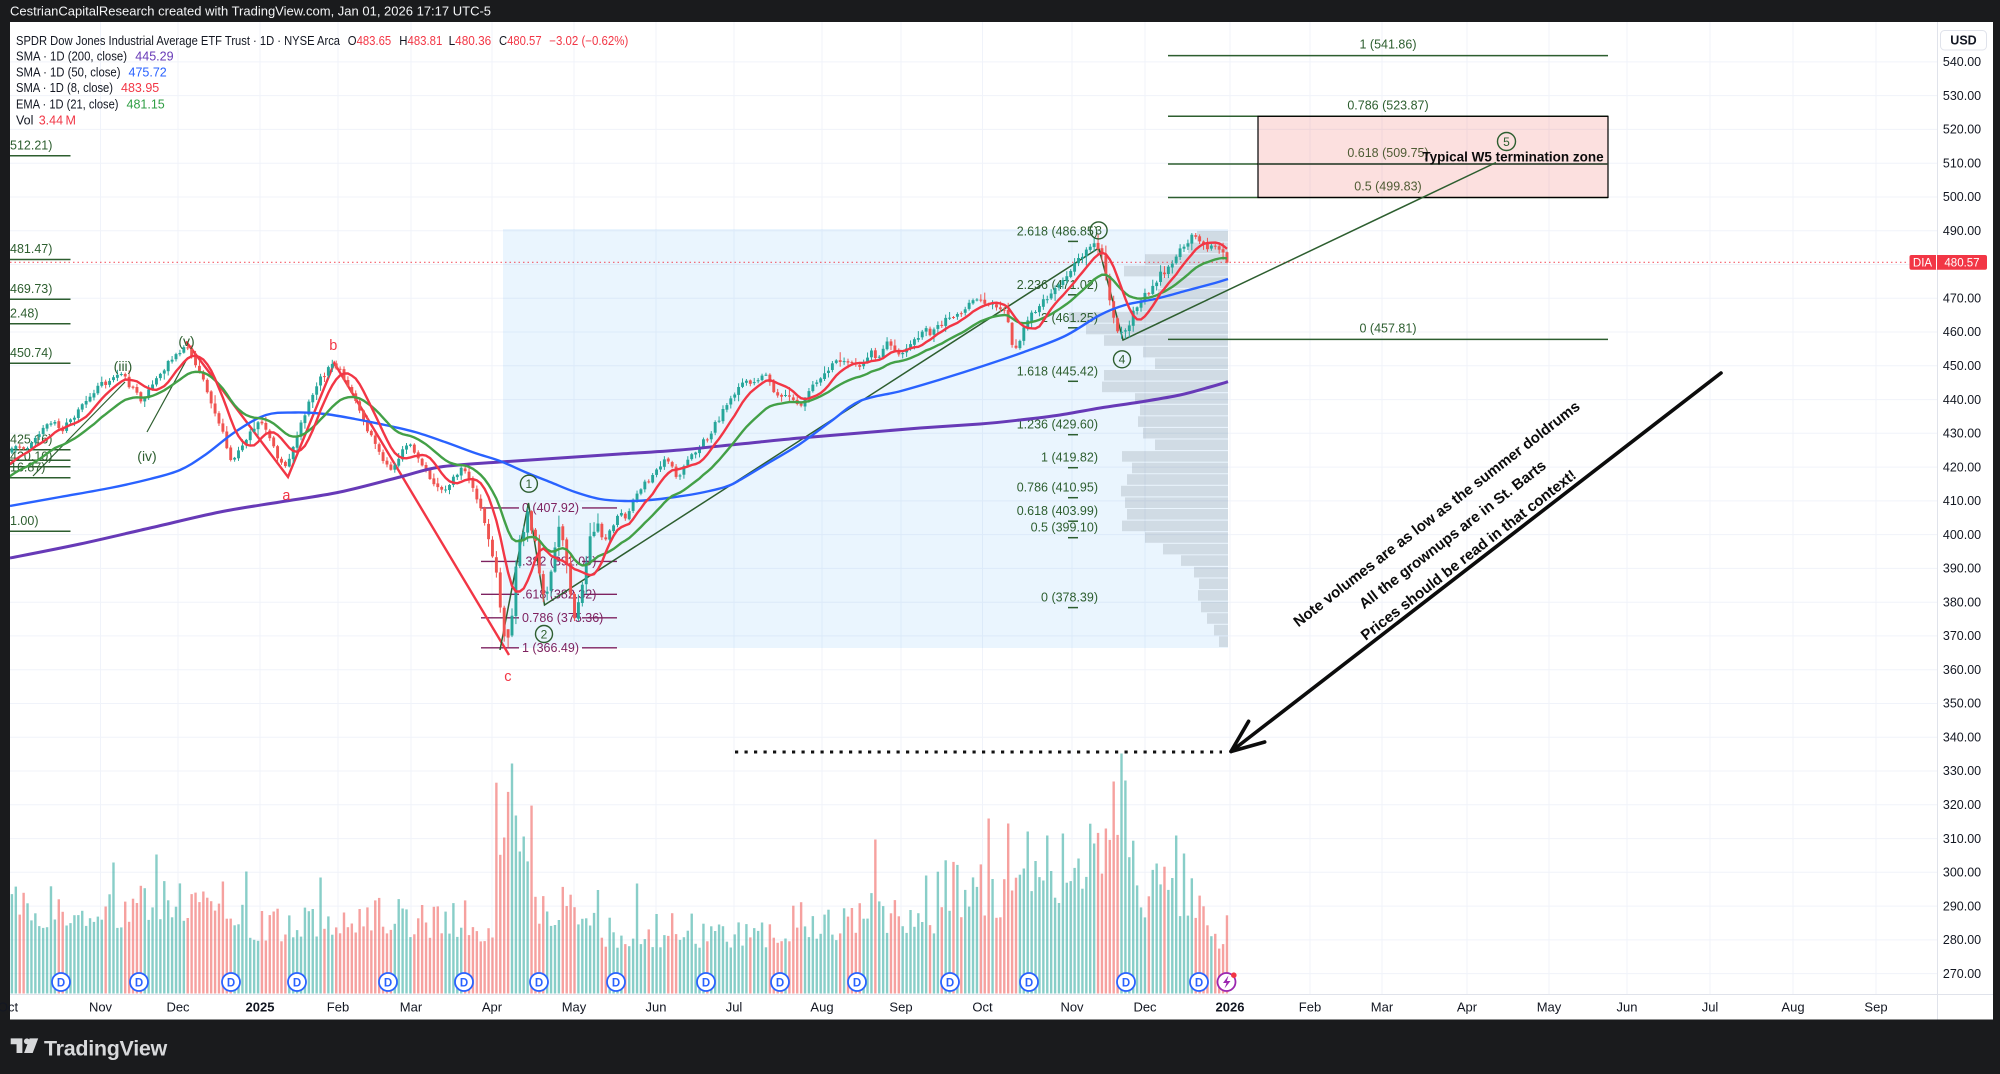 The image size is (2000, 1074). What do you see at coordinates (68, 73) in the screenshot?
I see `svg-text: SMA · 1D (50, close)` at bounding box center [68, 73].